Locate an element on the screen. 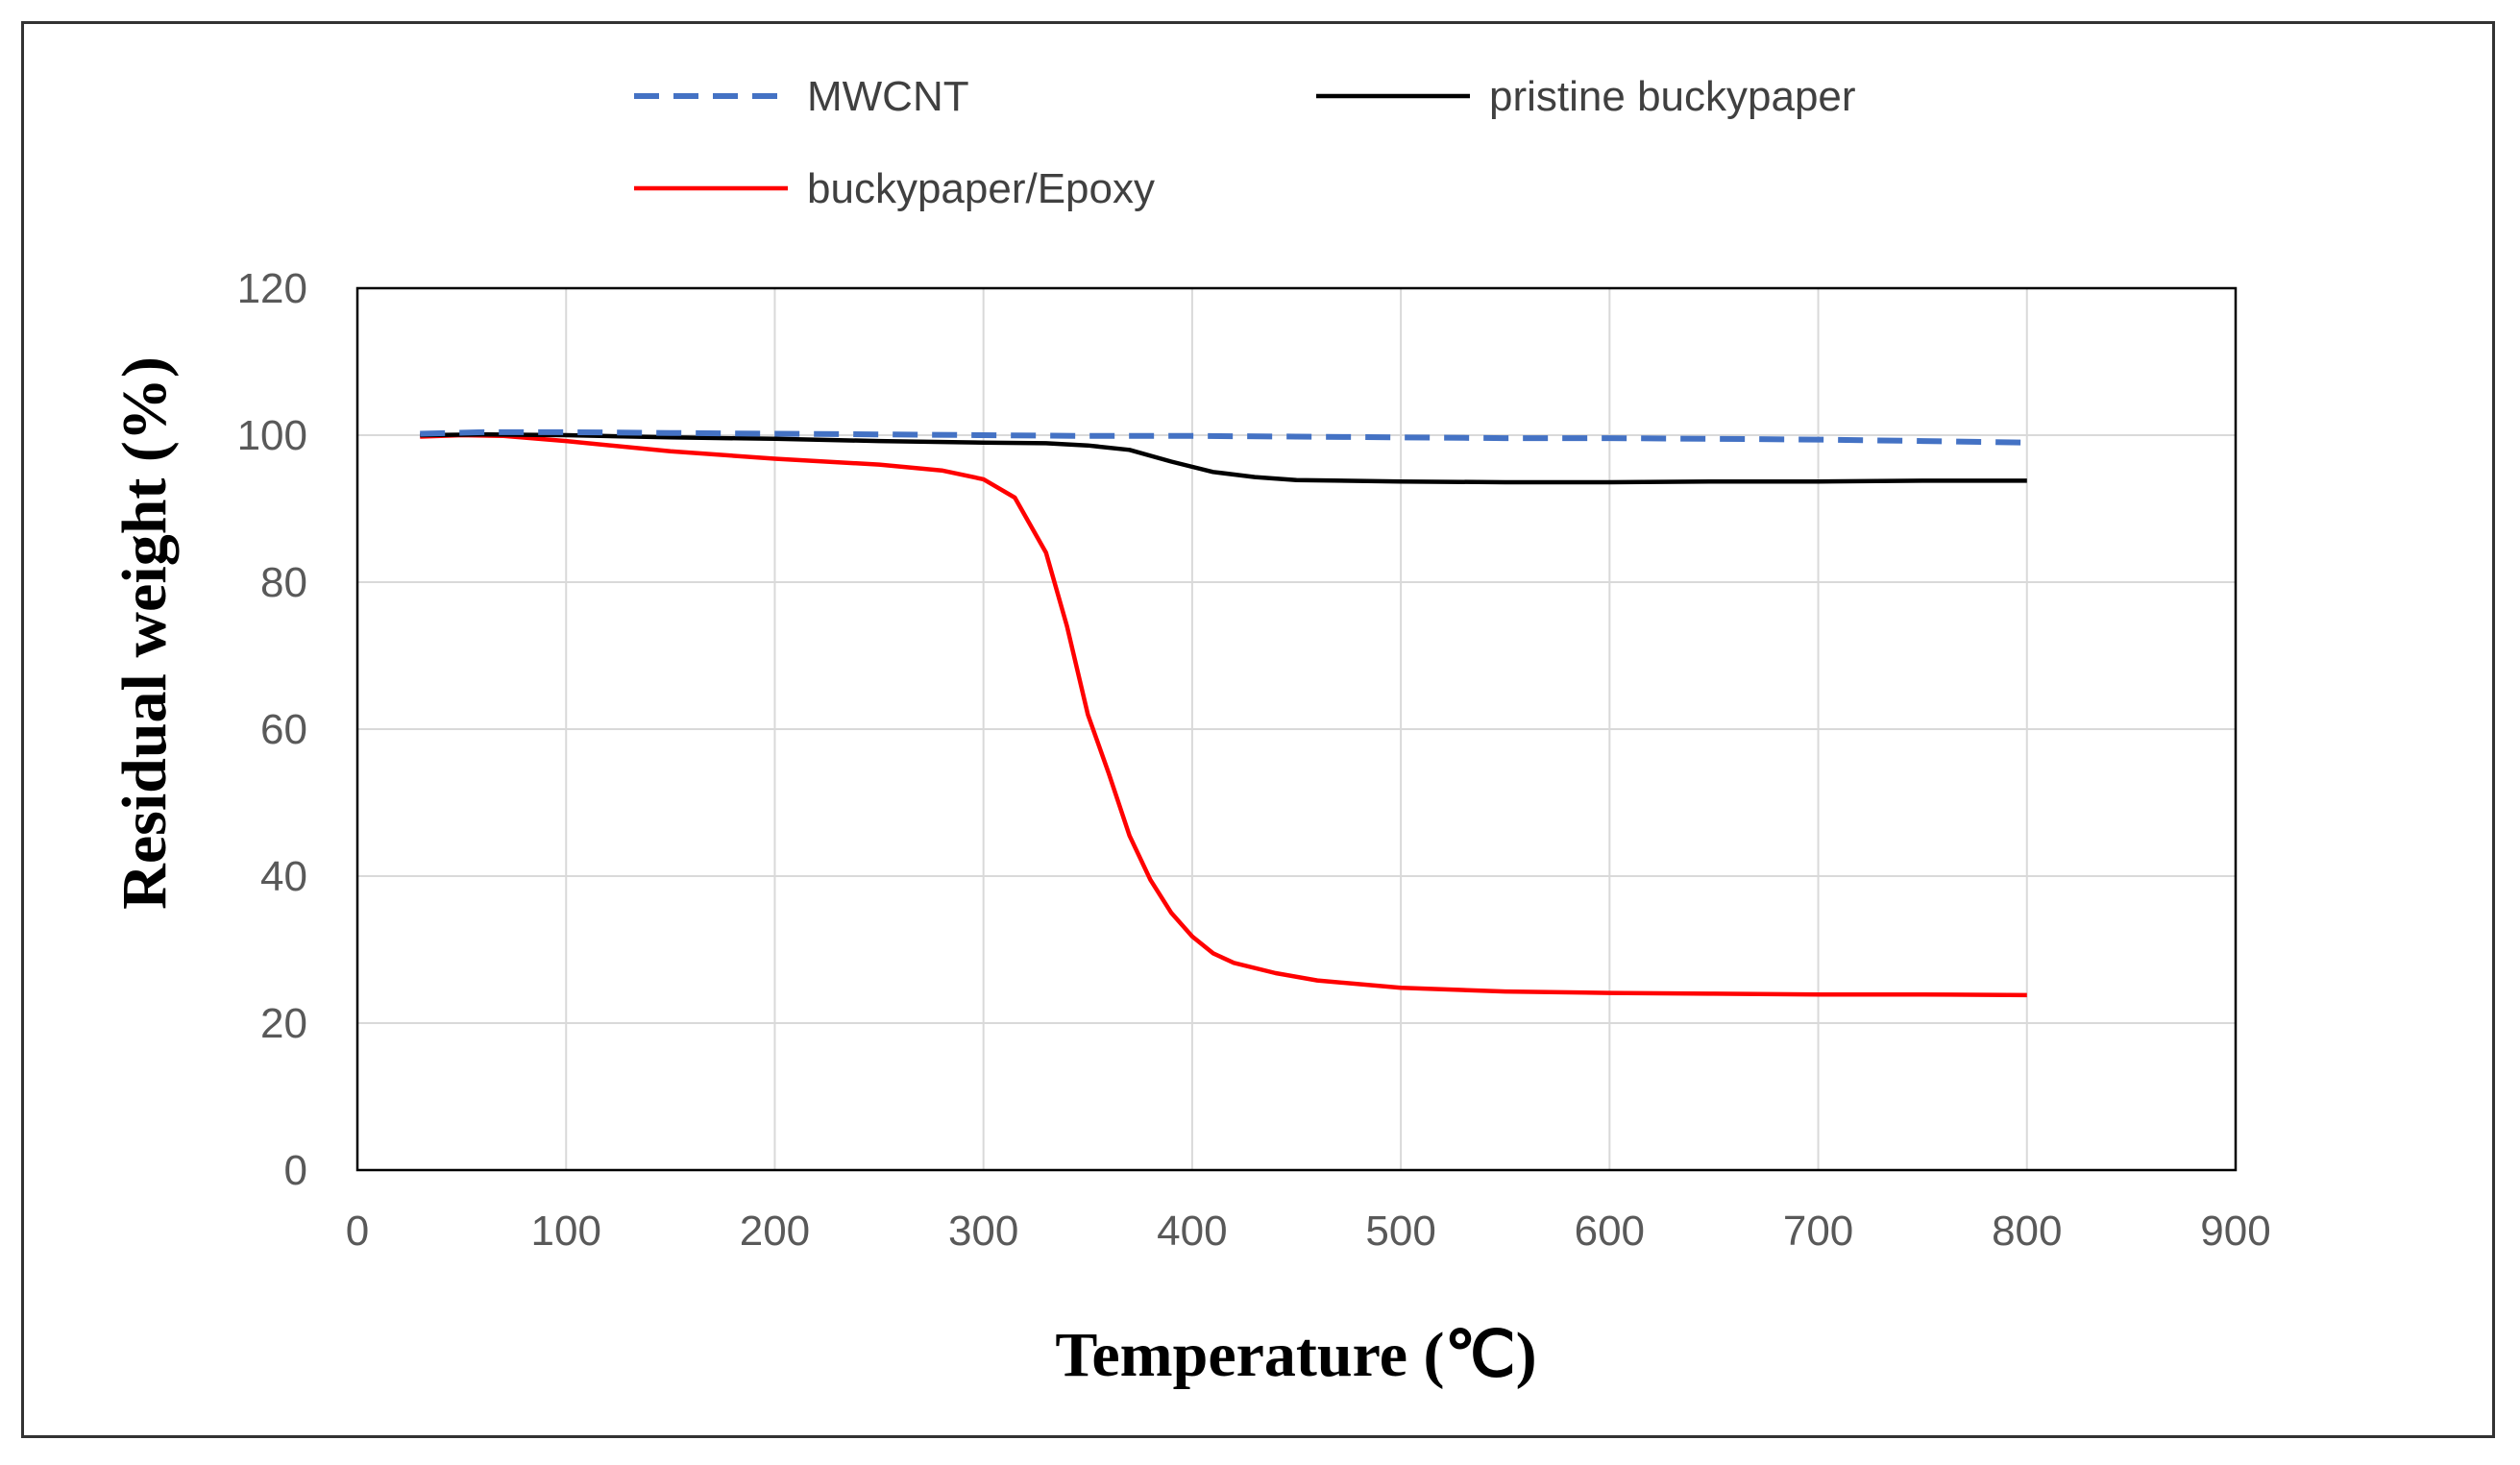 The height and width of the screenshot is (1465, 2520). x-tick-label: 300 is located at coordinates (983, 1231).